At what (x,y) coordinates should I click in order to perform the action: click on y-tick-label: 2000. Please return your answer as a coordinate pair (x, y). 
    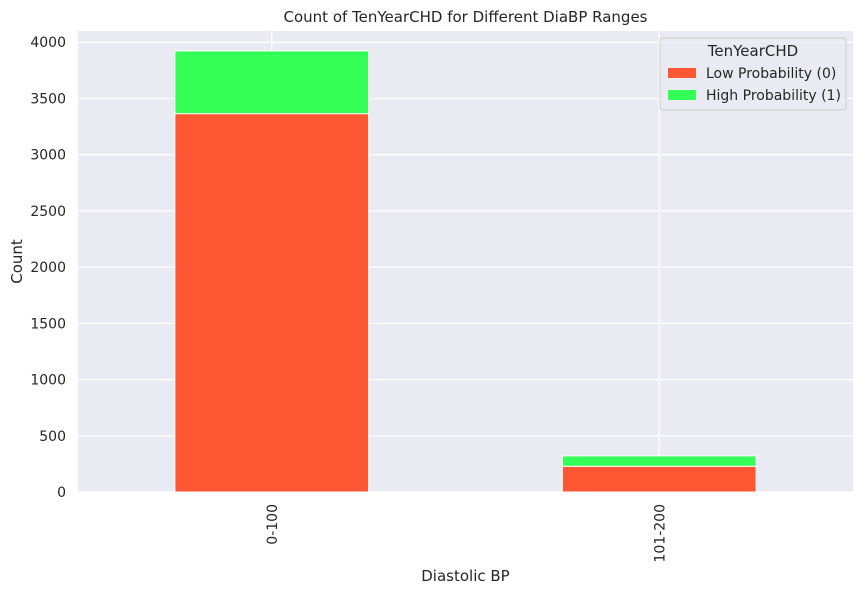
    Looking at the image, I should click on (48, 268).